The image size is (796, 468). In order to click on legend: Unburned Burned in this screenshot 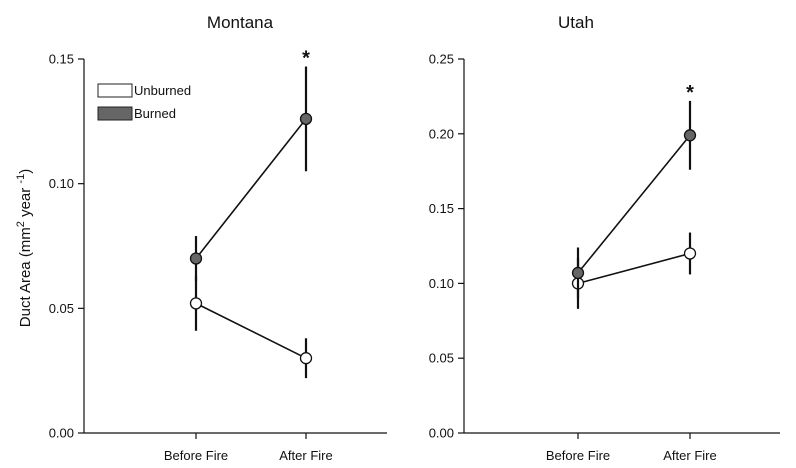, I will do `click(144, 102)`.